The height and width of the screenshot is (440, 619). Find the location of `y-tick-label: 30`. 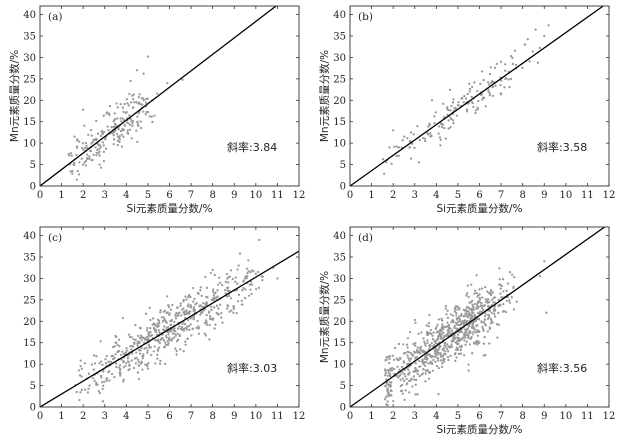

y-tick-label: 30 is located at coordinates (29, 279).